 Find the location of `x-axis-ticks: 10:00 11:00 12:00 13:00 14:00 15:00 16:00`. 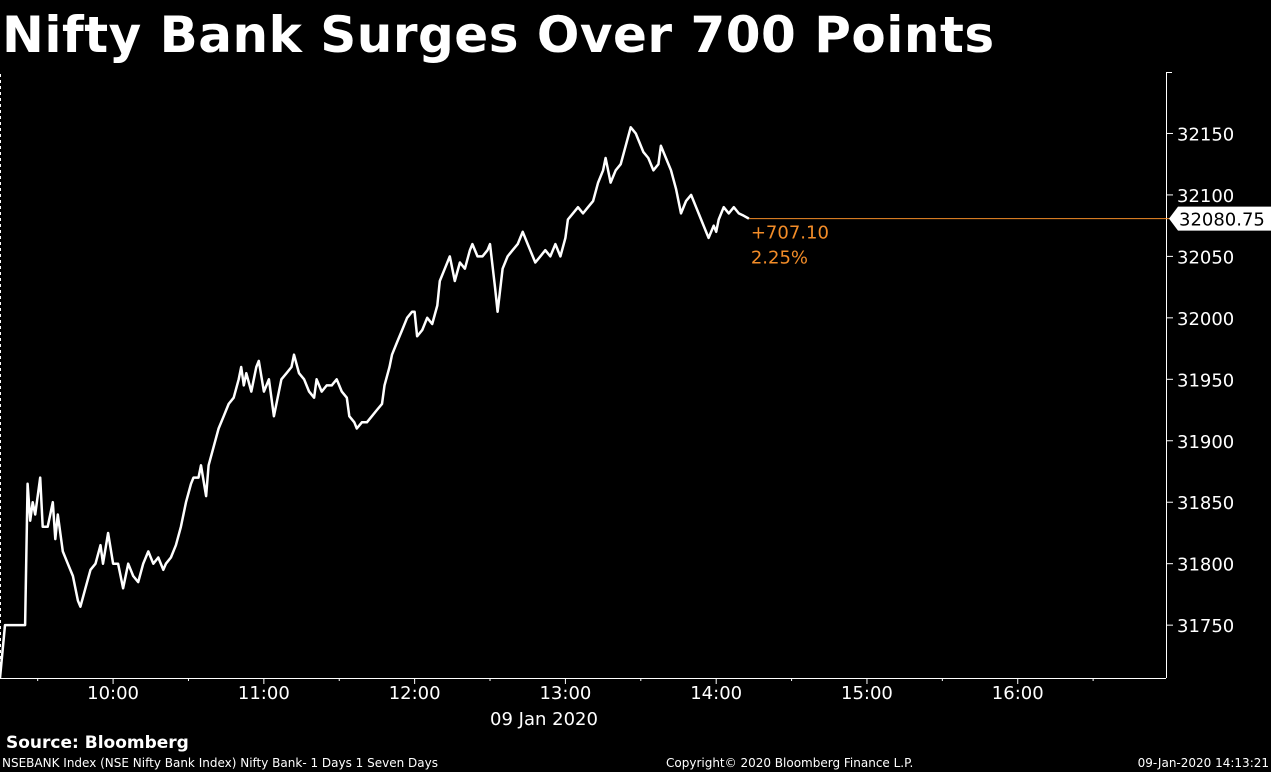

x-axis-ticks: 10:00 11:00 12:00 13:00 14:00 15:00 16:00 is located at coordinates (565, 691).